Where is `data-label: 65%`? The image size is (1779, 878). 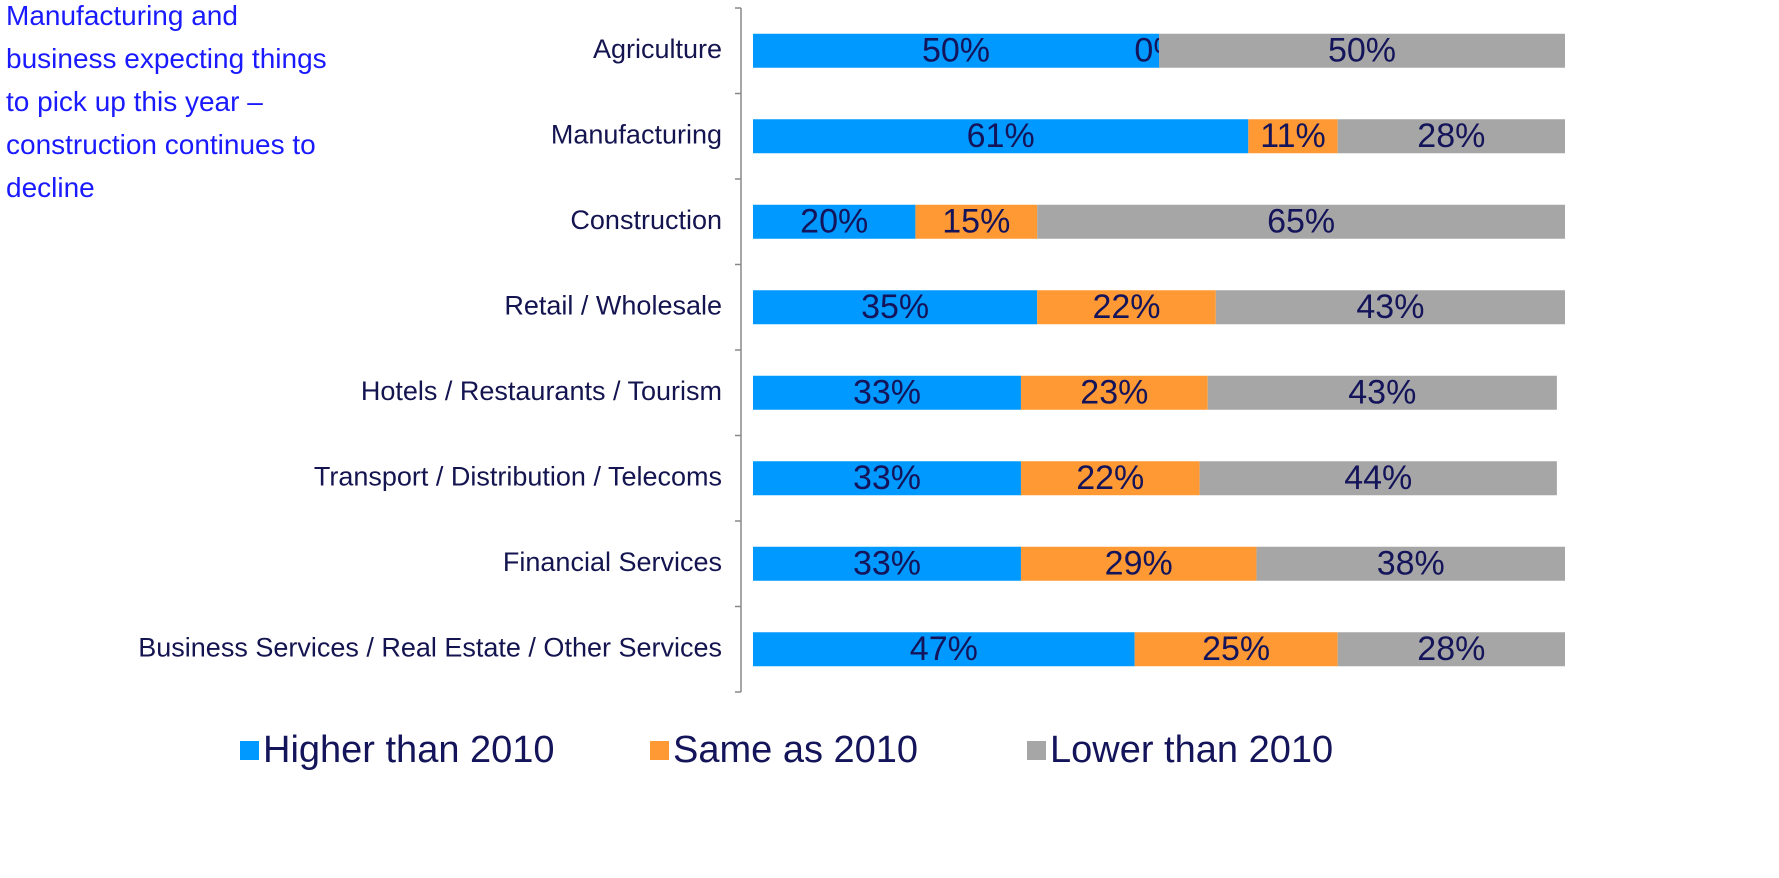 data-label: 65% is located at coordinates (1301, 222).